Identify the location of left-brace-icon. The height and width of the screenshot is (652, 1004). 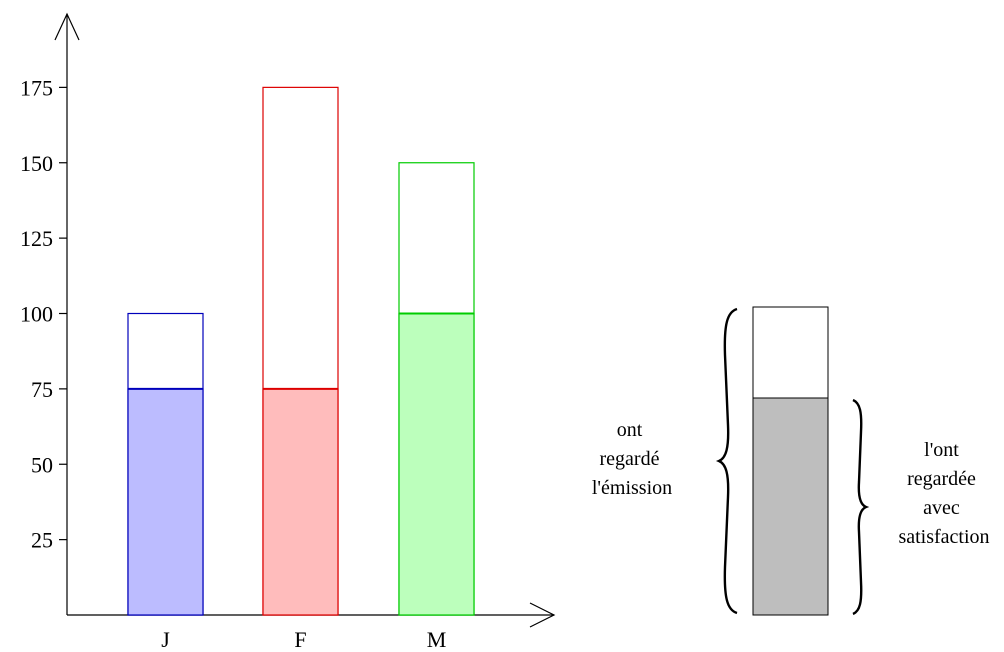
(726, 461).